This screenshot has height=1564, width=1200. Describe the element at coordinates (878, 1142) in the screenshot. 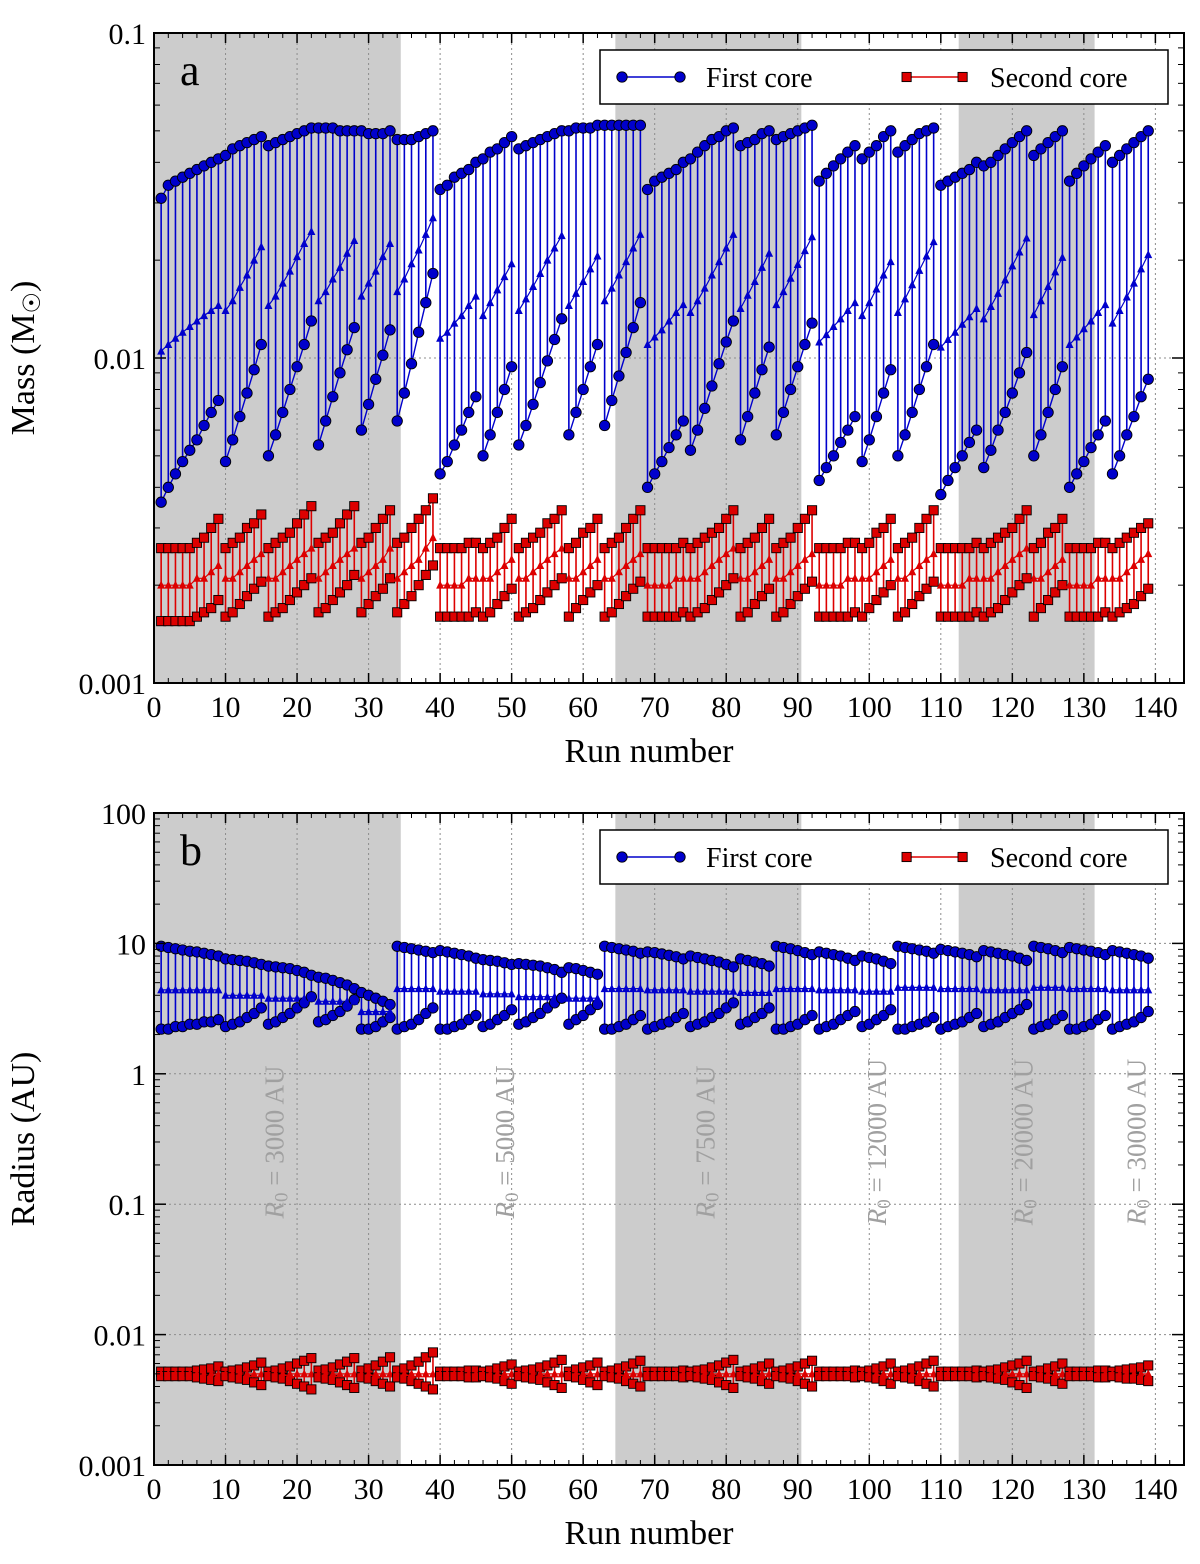

I see `region-label: R0 = 12000 AU` at that location.